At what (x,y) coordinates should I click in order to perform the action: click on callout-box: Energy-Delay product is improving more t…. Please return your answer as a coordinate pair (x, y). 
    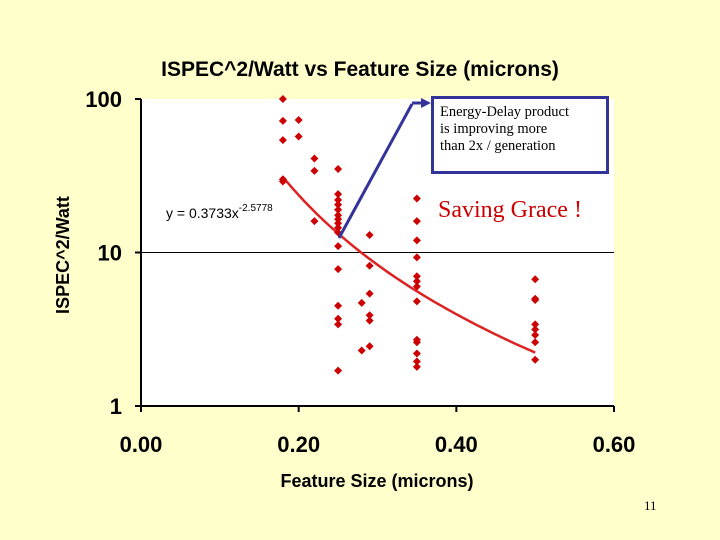
    Looking at the image, I should click on (520, 135).